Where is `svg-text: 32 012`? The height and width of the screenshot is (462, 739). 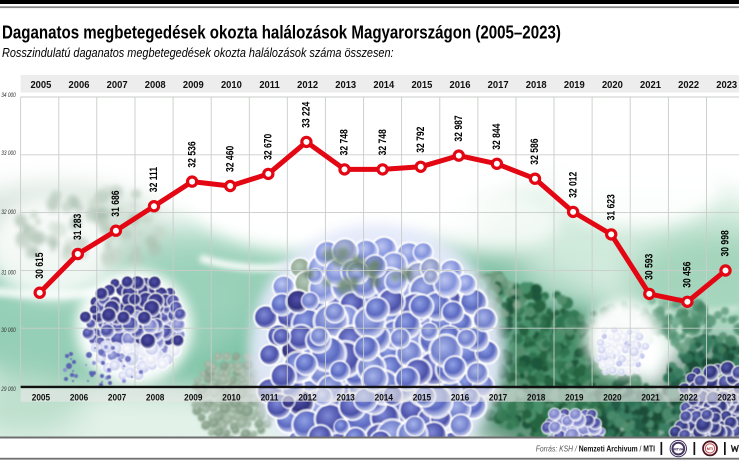
svg-text: 32 012 is located at coordinates (573, 184).